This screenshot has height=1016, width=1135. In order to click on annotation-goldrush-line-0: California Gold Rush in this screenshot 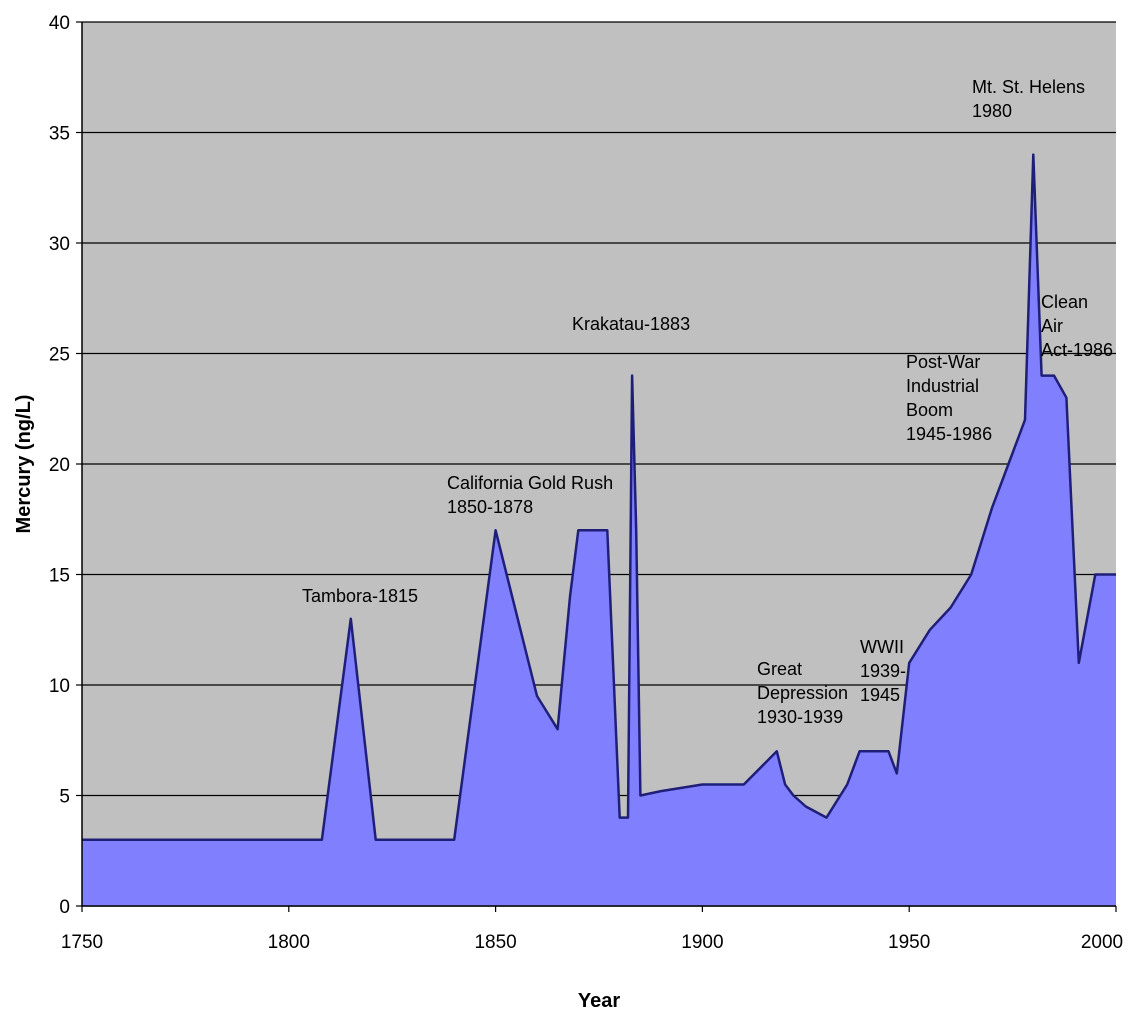, I will do `click(530, 483)`.